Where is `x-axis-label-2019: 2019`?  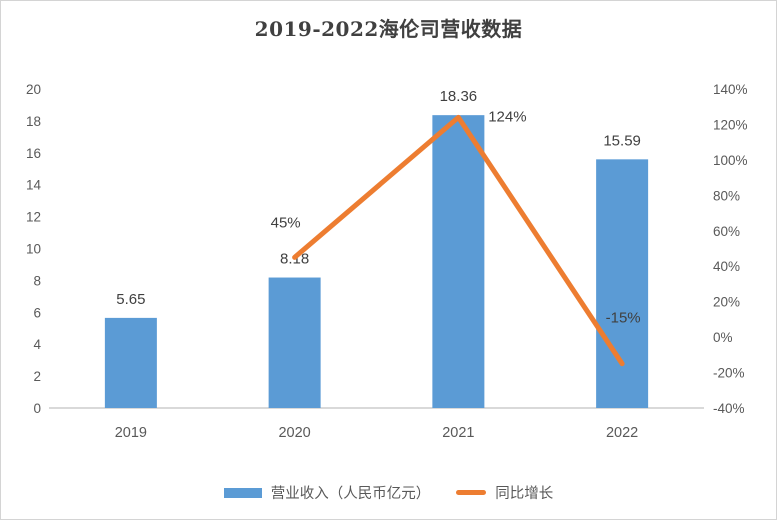 x-axis-label-2019: 2019 is located at coordinates (131, 433).